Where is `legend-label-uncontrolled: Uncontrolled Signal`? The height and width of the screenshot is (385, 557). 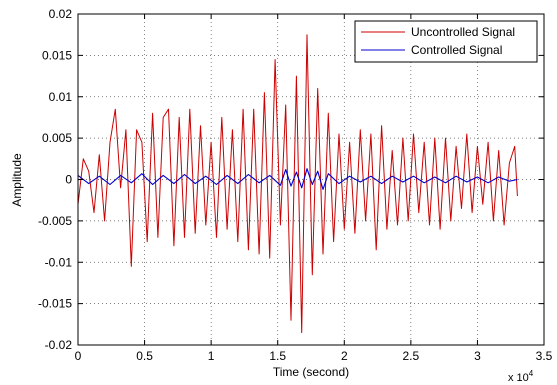
legend-label-uncontrolled: Uncontrolled Signal is located at coordinates (463, 32).